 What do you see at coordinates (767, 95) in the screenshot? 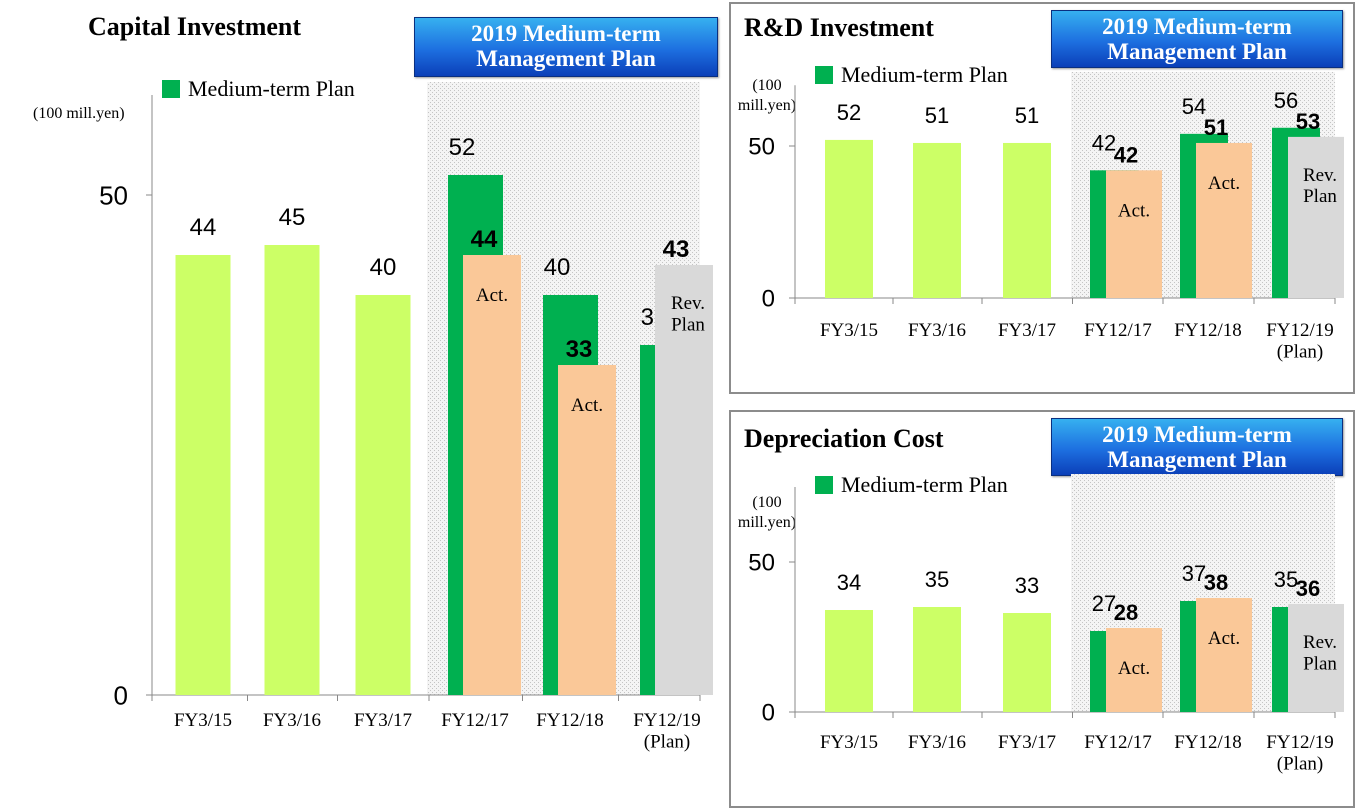
I see `rd-unit-label: (100 mill.yen)` at bounding box center [767, 95].